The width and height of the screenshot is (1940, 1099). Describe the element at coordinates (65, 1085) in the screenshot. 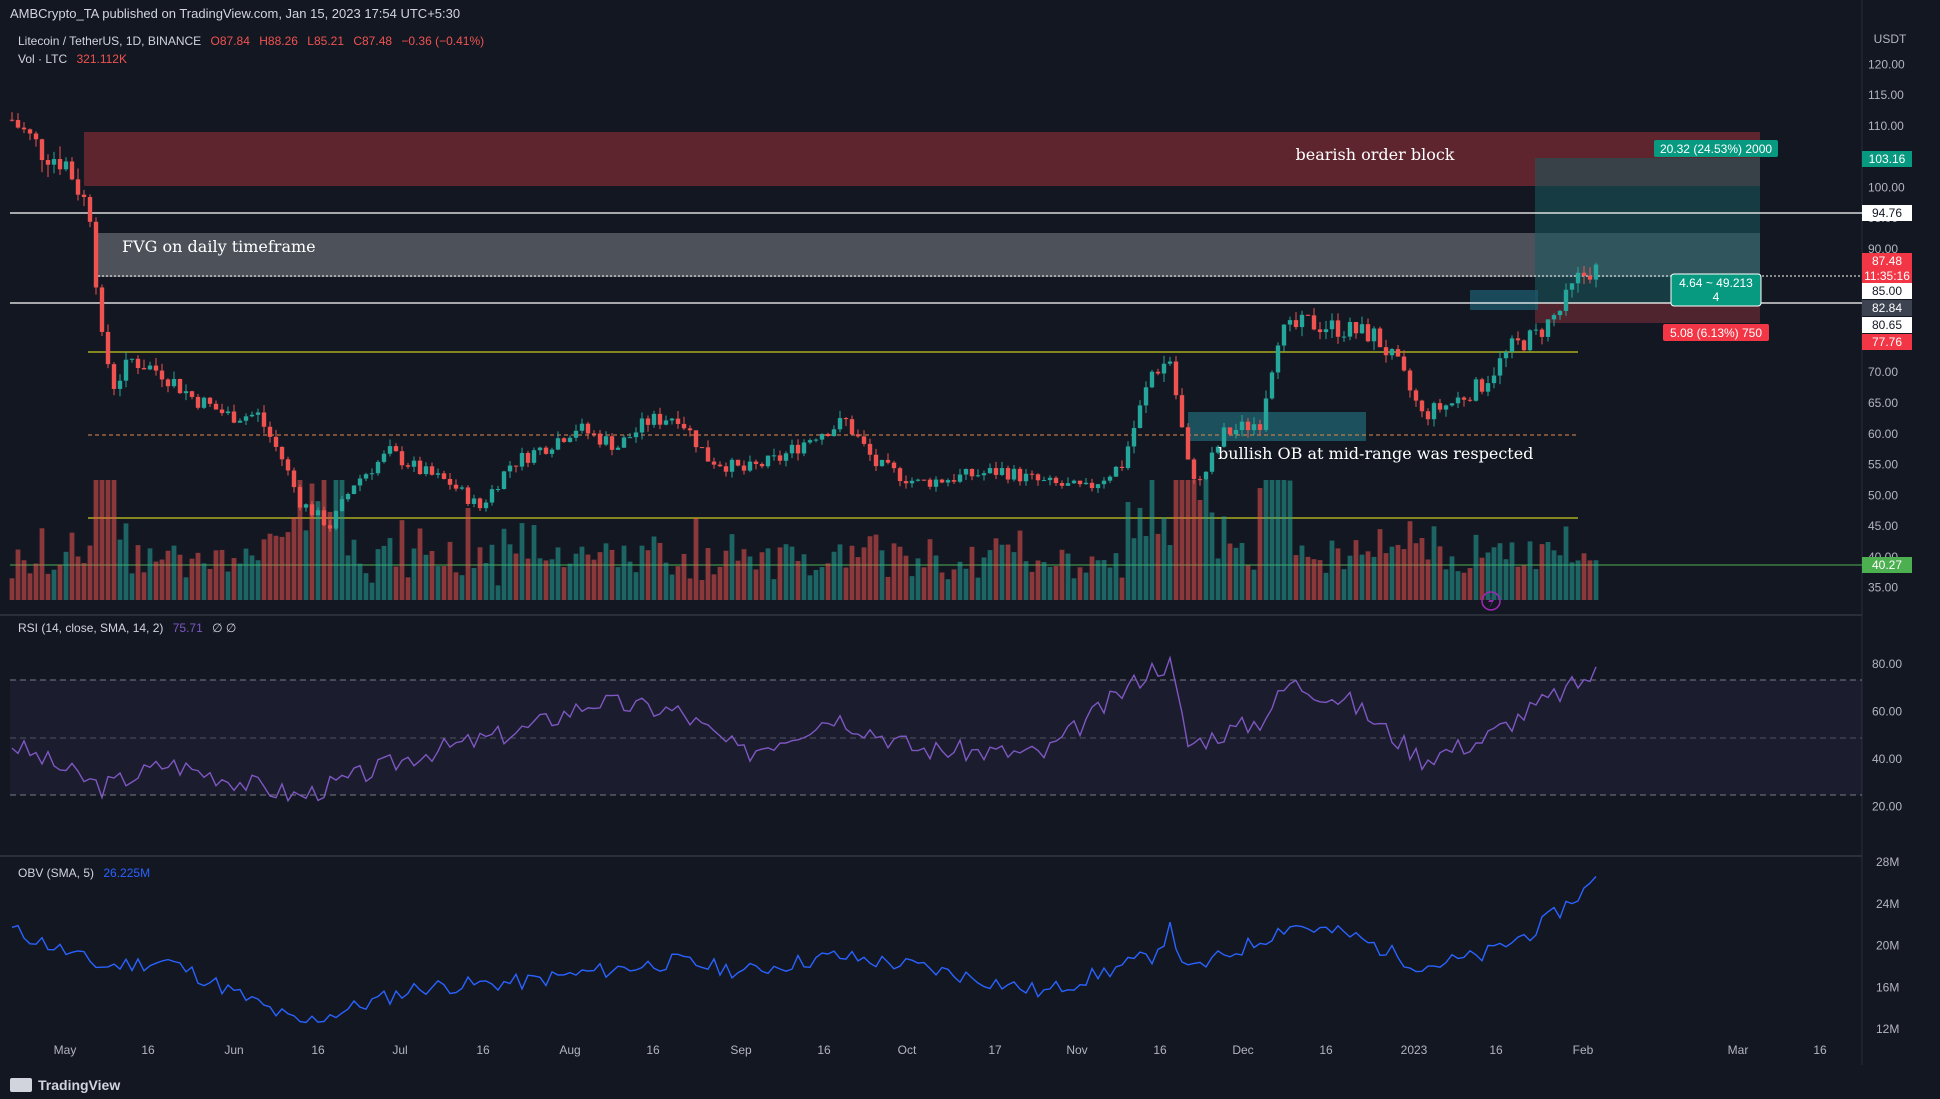

I see `footer-brand: TradingView` at that location.